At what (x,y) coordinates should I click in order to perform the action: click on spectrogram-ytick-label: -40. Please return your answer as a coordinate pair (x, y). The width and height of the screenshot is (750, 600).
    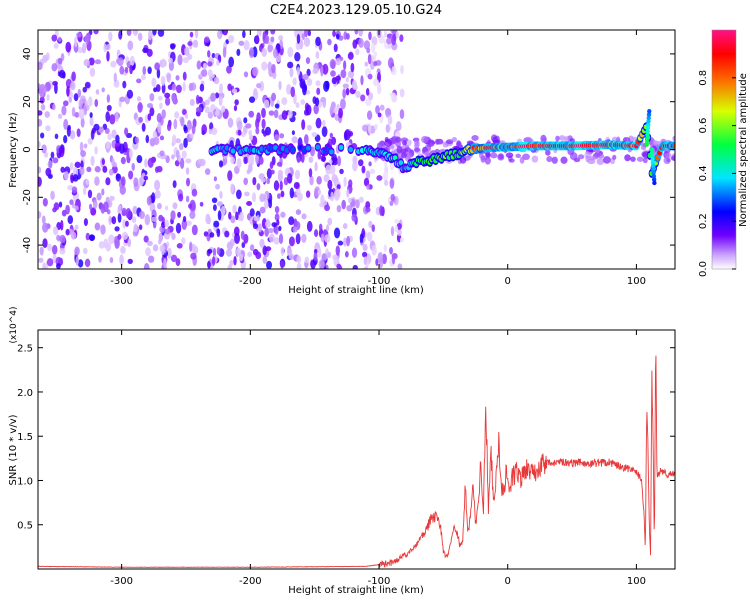
    Looking at the image, I should click on (27, 245).